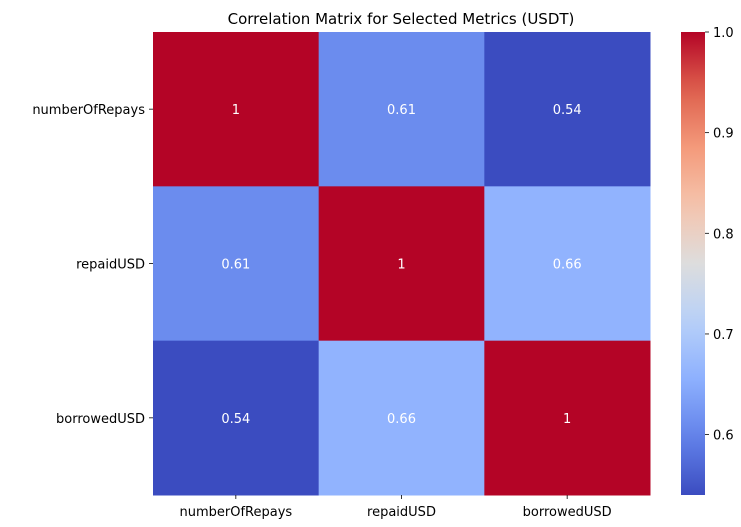 This screenshot has width=741, height=527. Describe the element at coordinates (723, 33) in the screenshot. I see `colorbar-tick-label: 1.0` at that location.